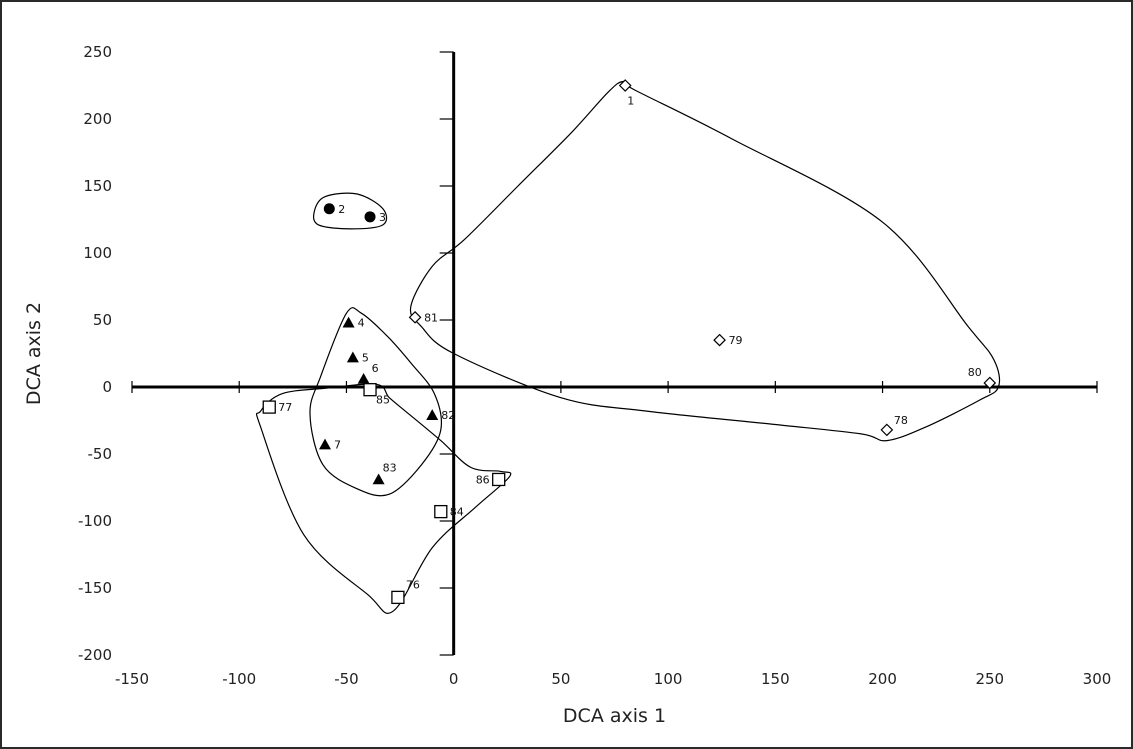 The width and height of the screenshot is (1133, 749). I want to click on y-tick-label: -50, so click(100, 454).